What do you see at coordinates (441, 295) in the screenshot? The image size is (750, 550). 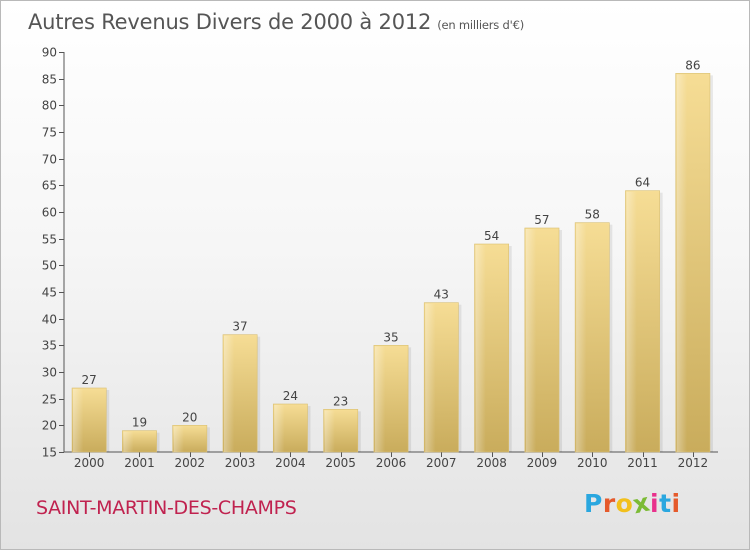 I see `data-label: 43` at bounding box center [441, 295].